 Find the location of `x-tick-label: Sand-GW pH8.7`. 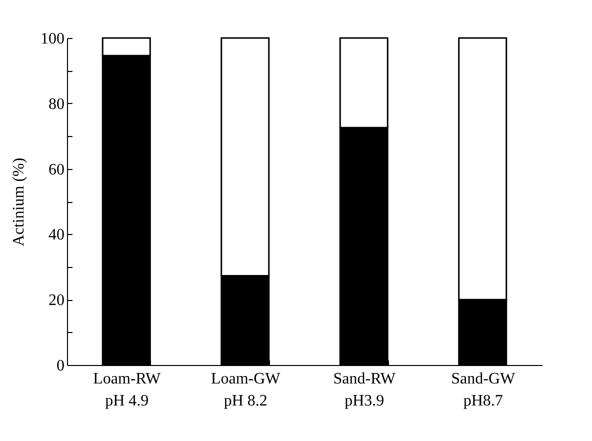

x-tick-label: Sand-GW pH8.7 is located at coordinates (483, 390).